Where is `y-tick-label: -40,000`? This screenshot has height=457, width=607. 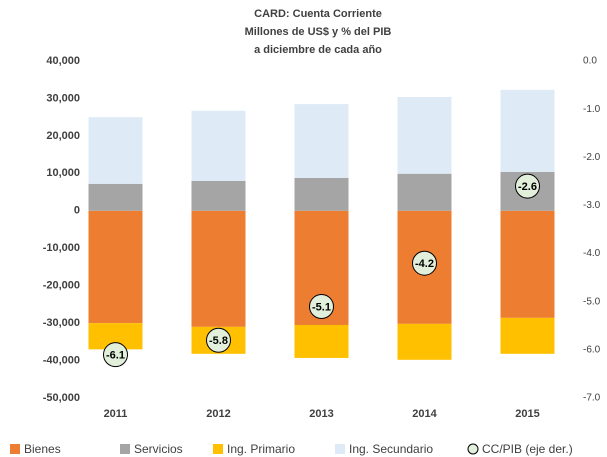
y-tick-label: -40,000 is located at coordinates (61, 360).